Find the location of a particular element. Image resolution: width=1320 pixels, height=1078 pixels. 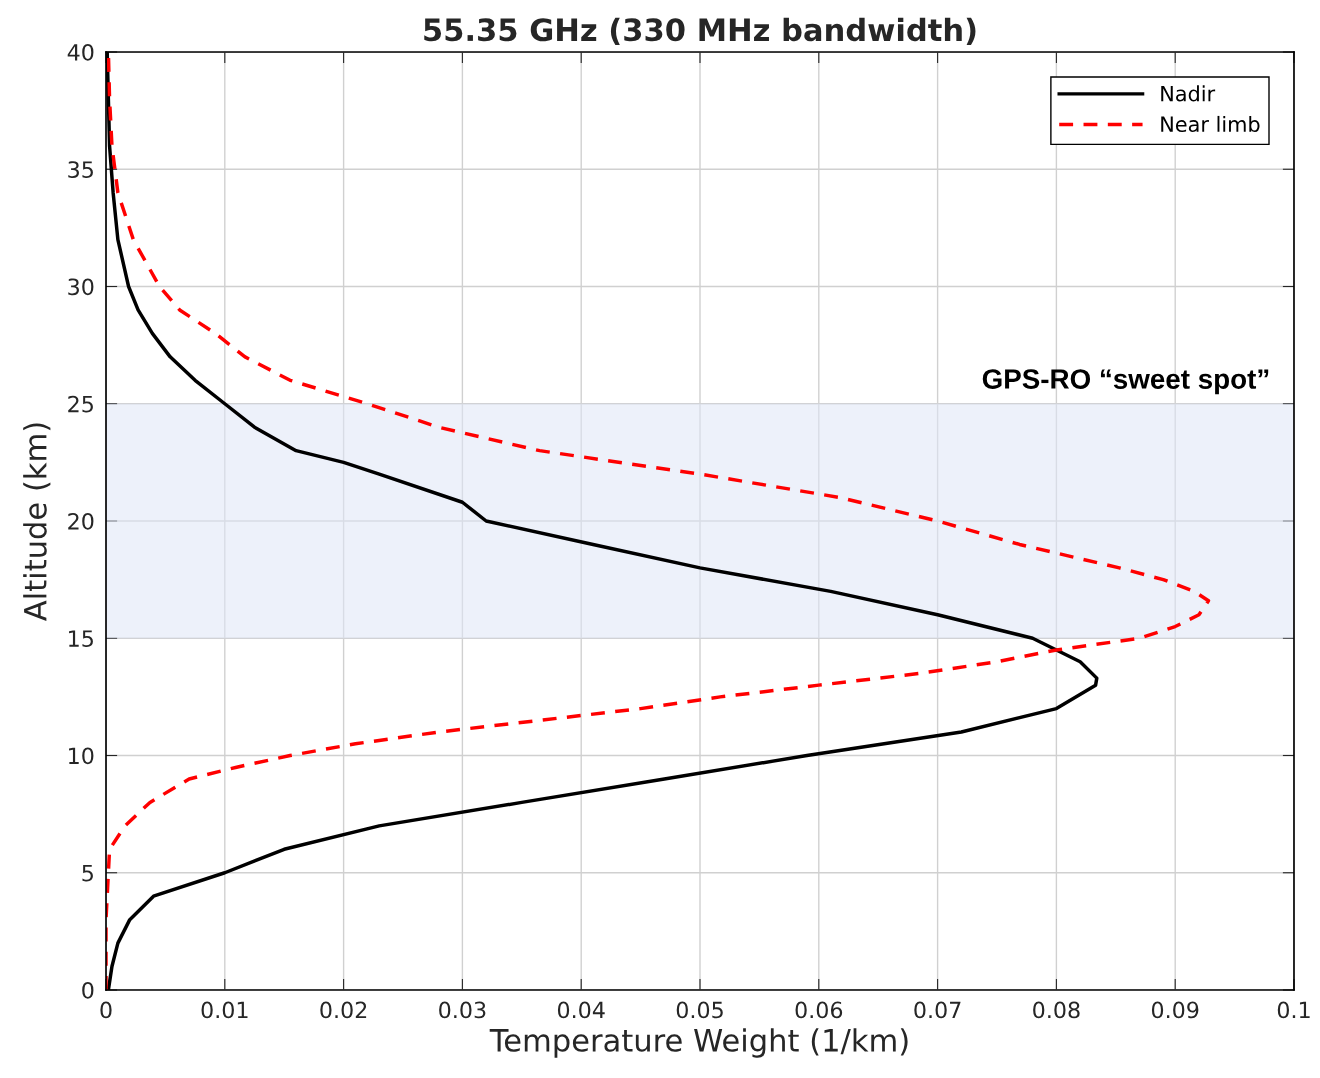

y-tick-label: 0 is located at coordinates (88, 990).